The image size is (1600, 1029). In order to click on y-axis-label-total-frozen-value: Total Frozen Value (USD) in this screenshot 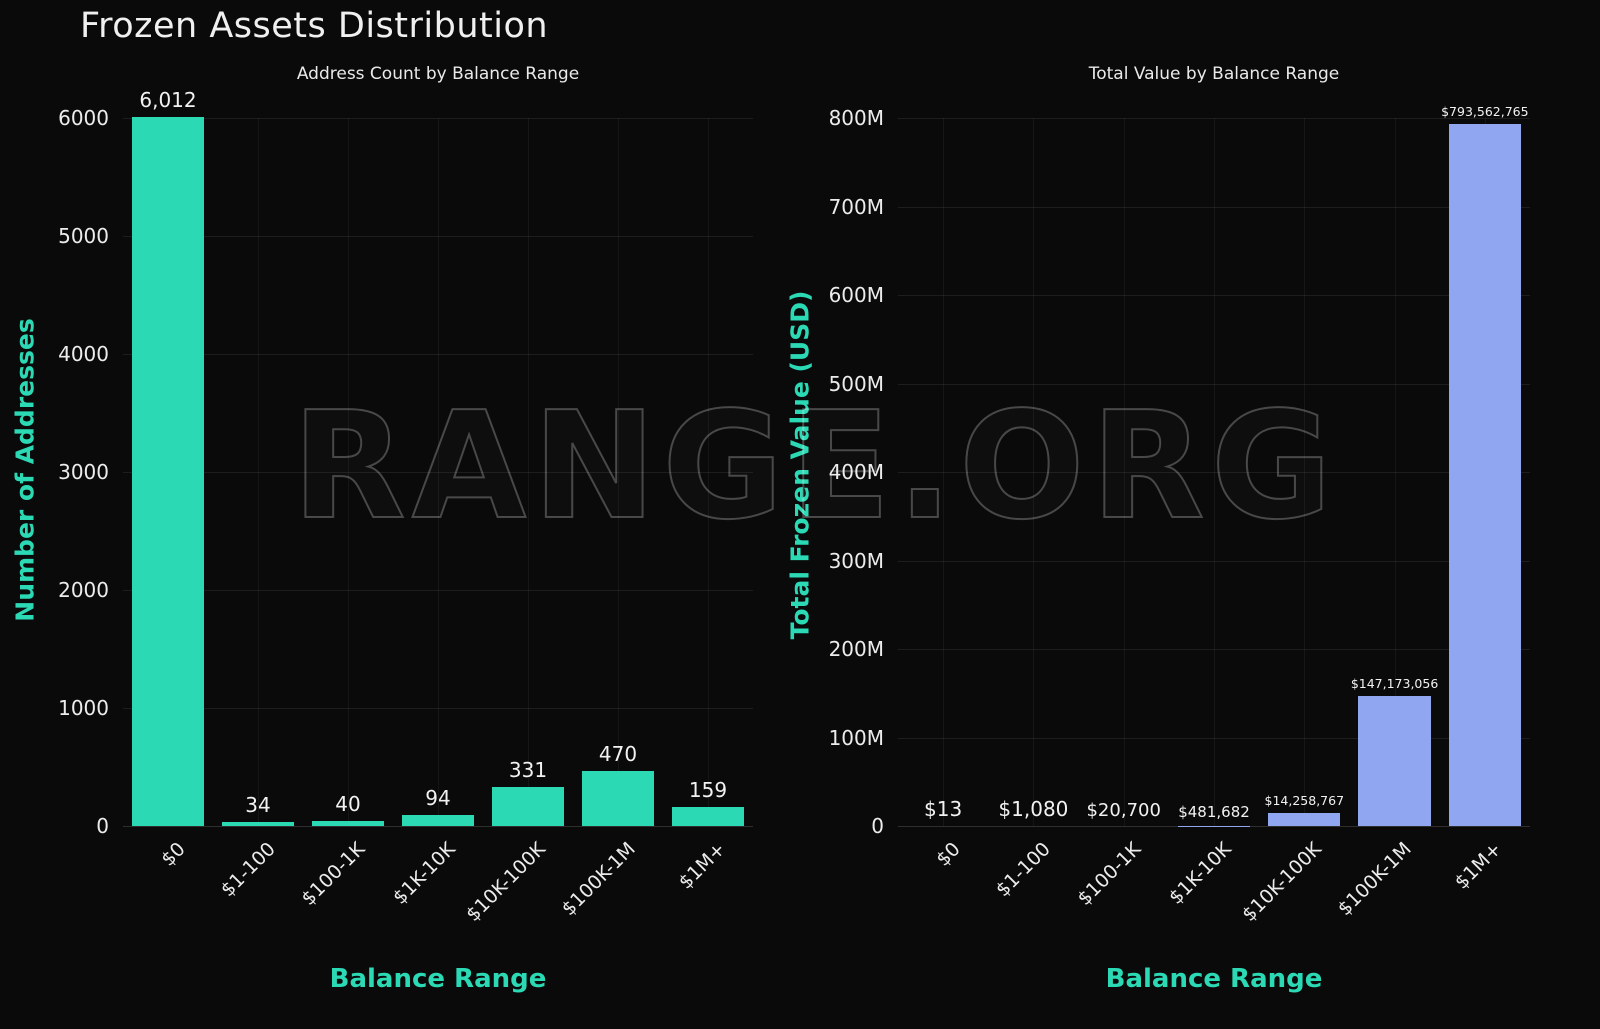, I will do `click(800, 465)`.